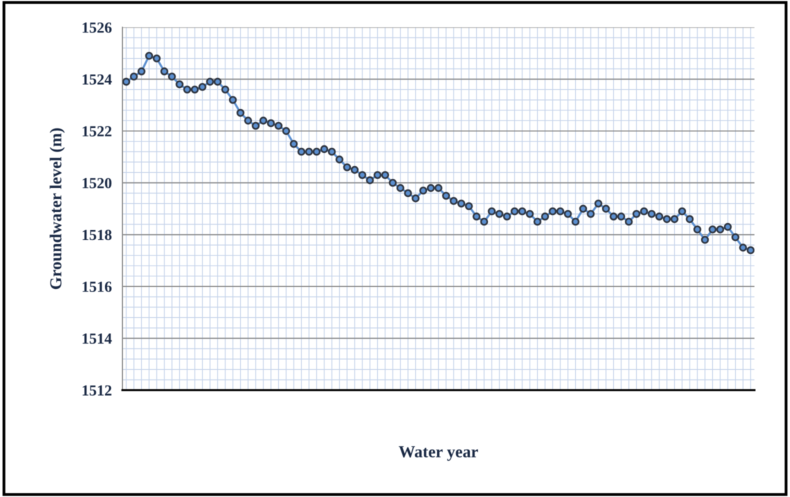  I want to click on y-tick-label: 1520, so click(97, 183).